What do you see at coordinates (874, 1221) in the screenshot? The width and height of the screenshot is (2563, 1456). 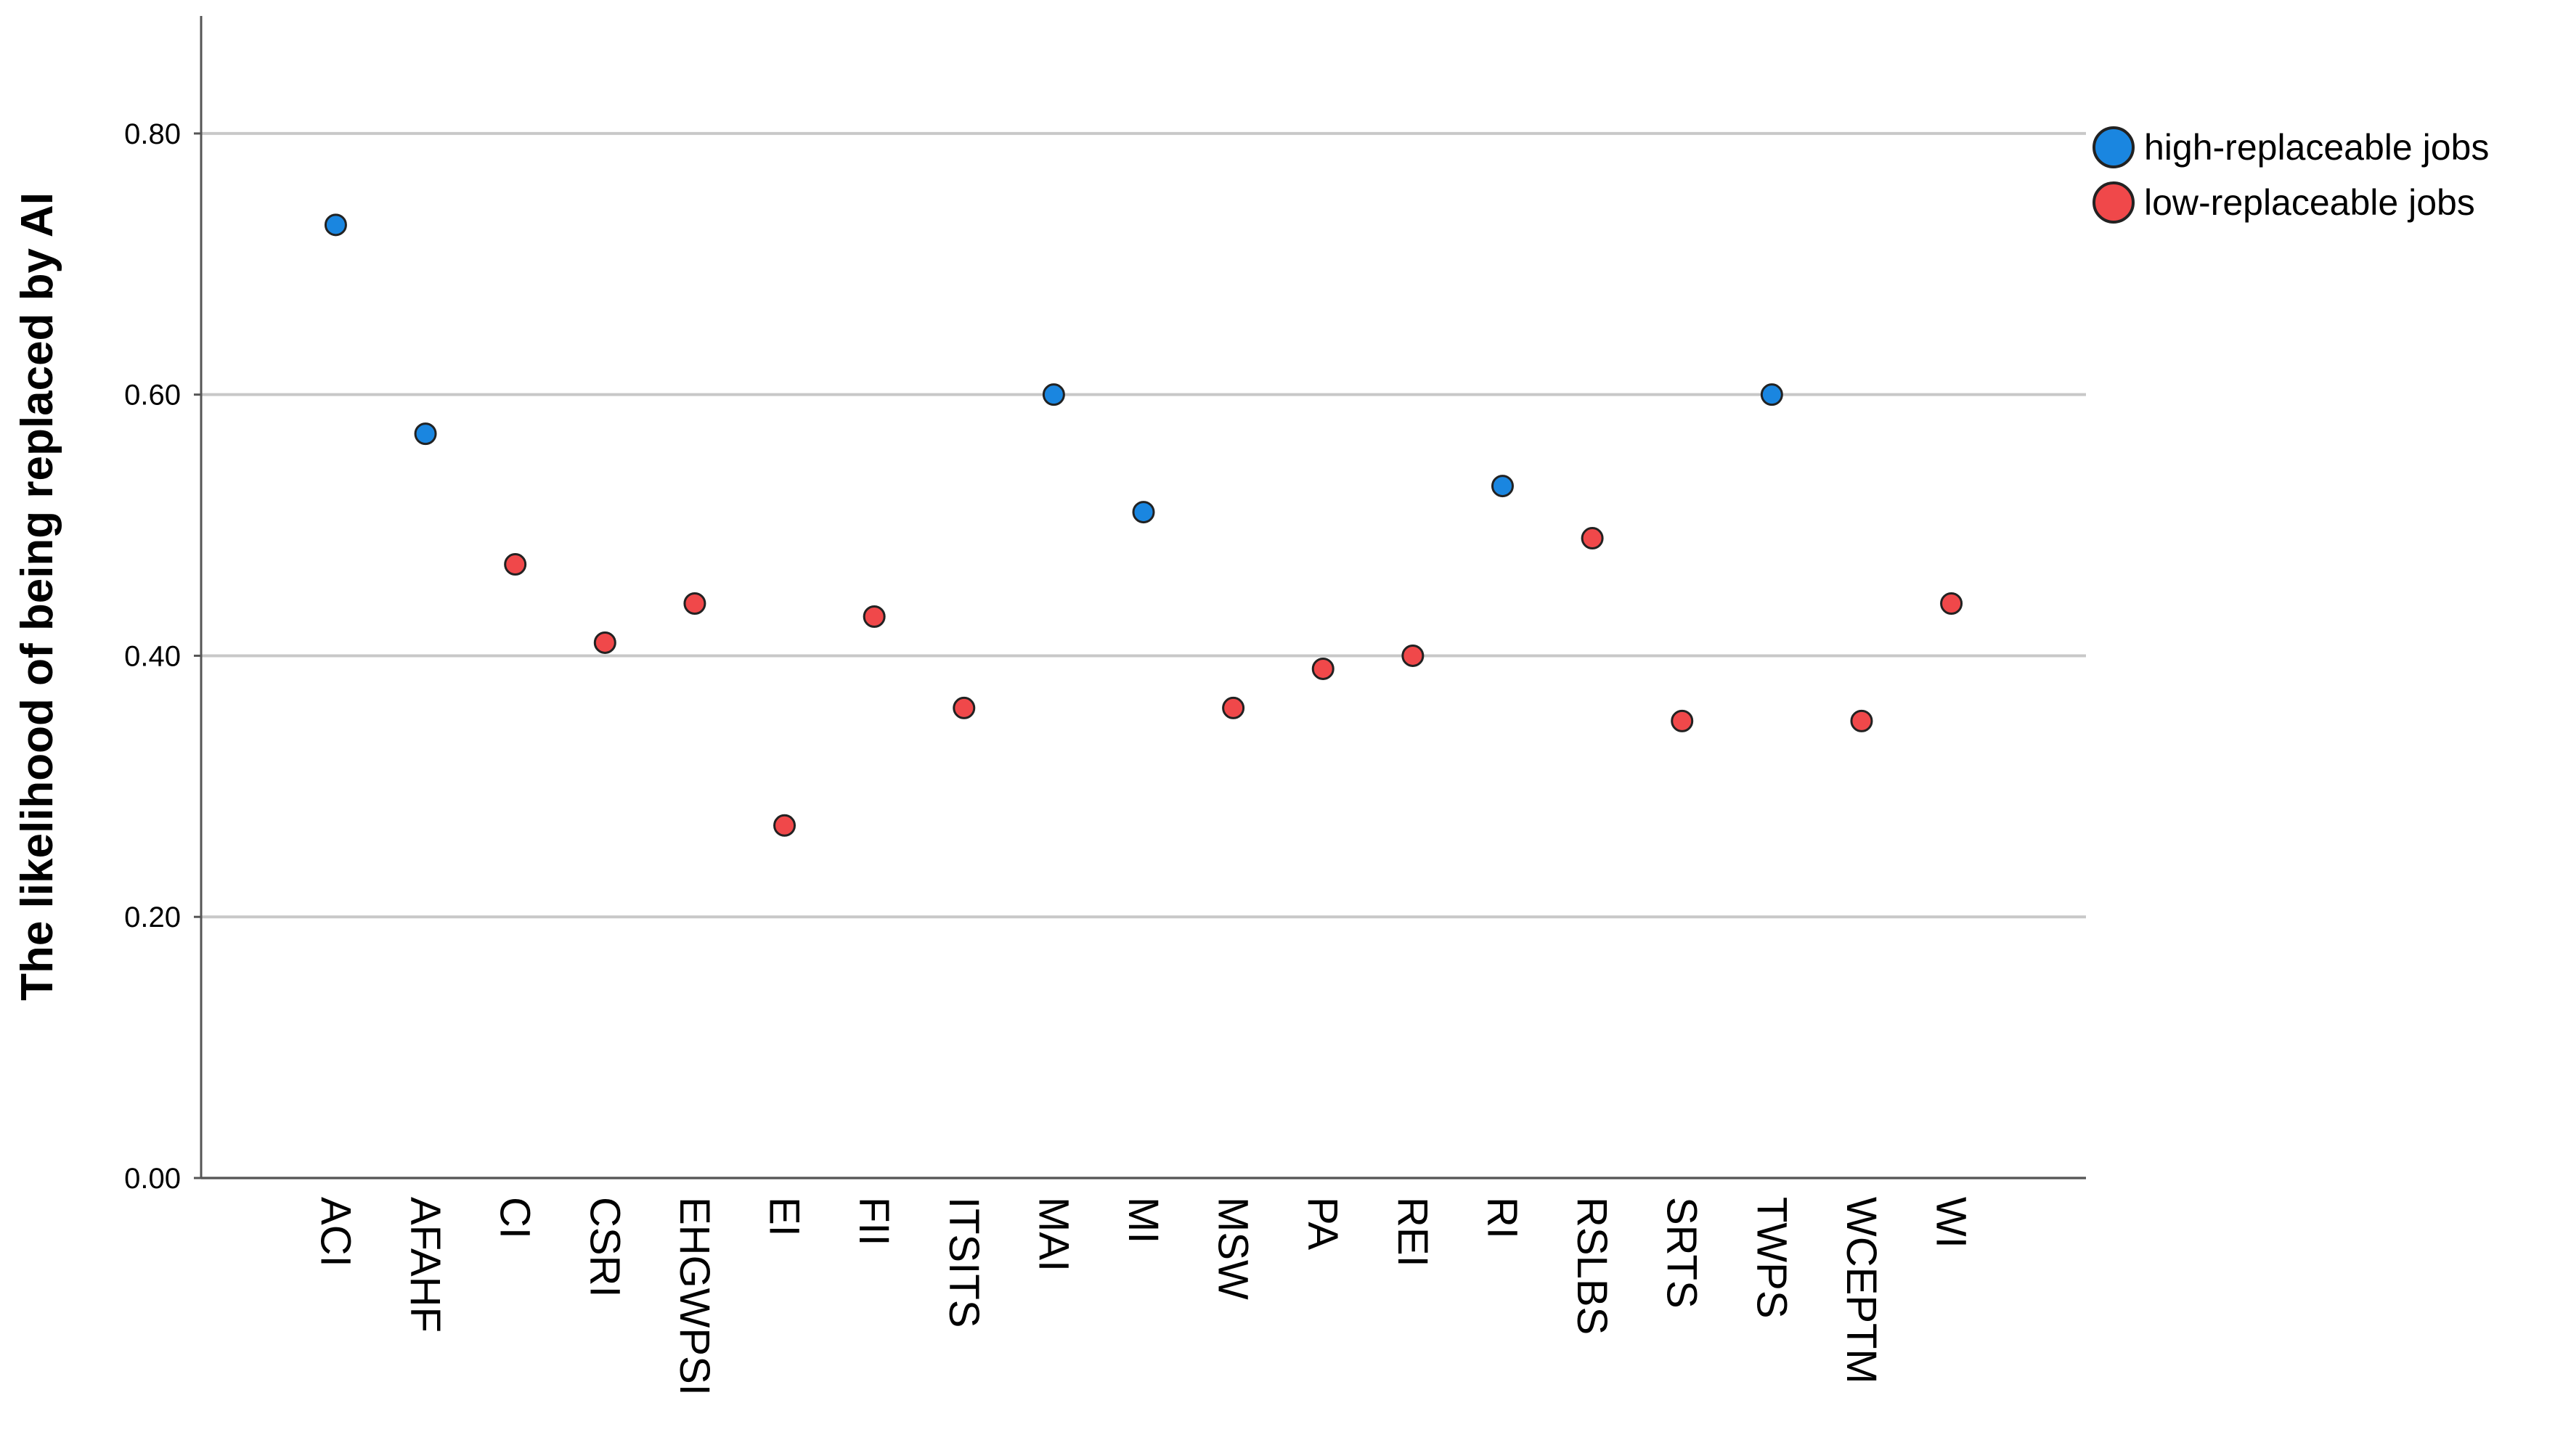 I see `x-tick-label: FII` at bounding box center [874, 1221].